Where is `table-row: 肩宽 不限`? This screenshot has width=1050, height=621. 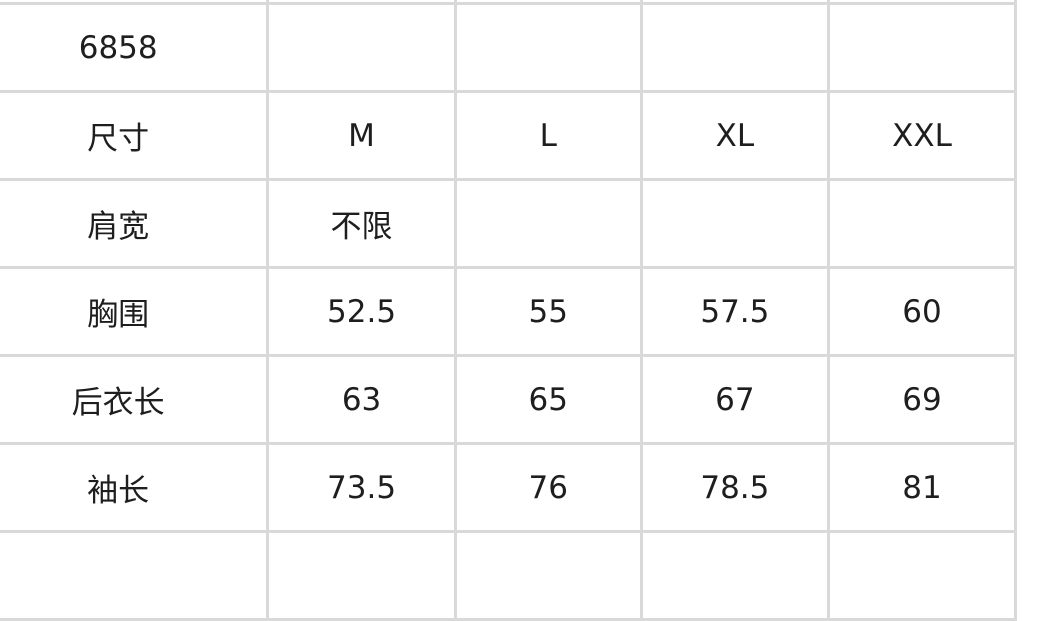 table-row: 肩宽 不限 is located at coordinates (508, 223).